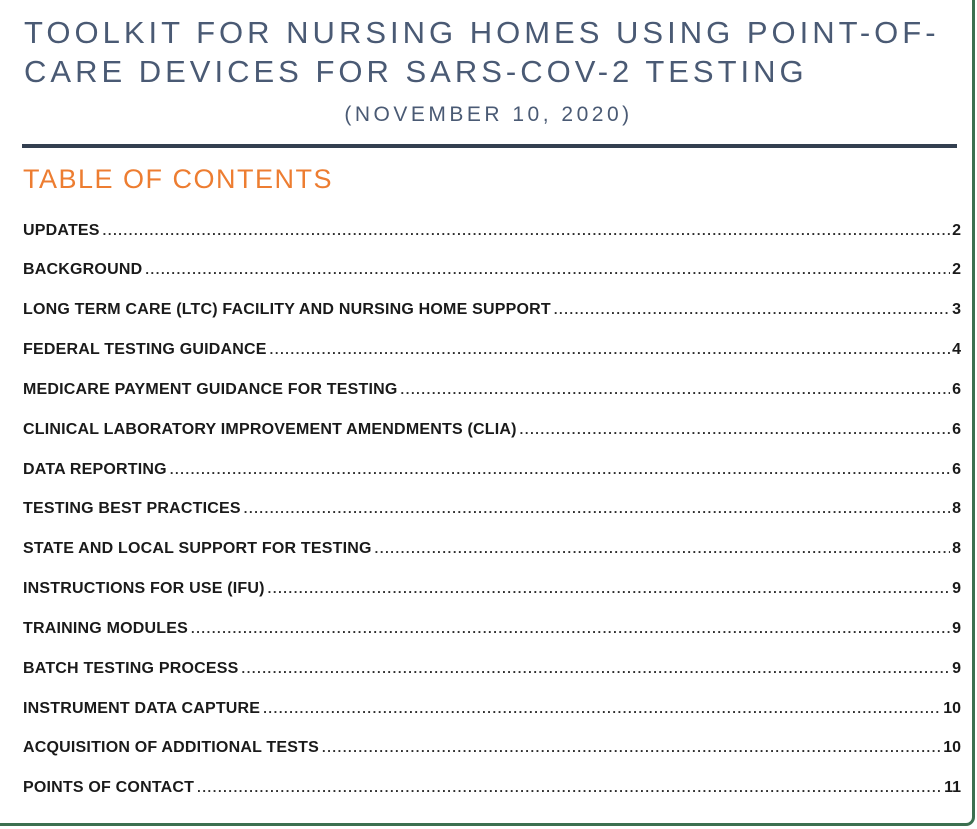 This screenshot has width=977, height=829. What do you see at coordinates (178, 178) in the screenshot?
I see `toc-heading: TABLE OF CONTENTS` at bounding box center [178, 178].